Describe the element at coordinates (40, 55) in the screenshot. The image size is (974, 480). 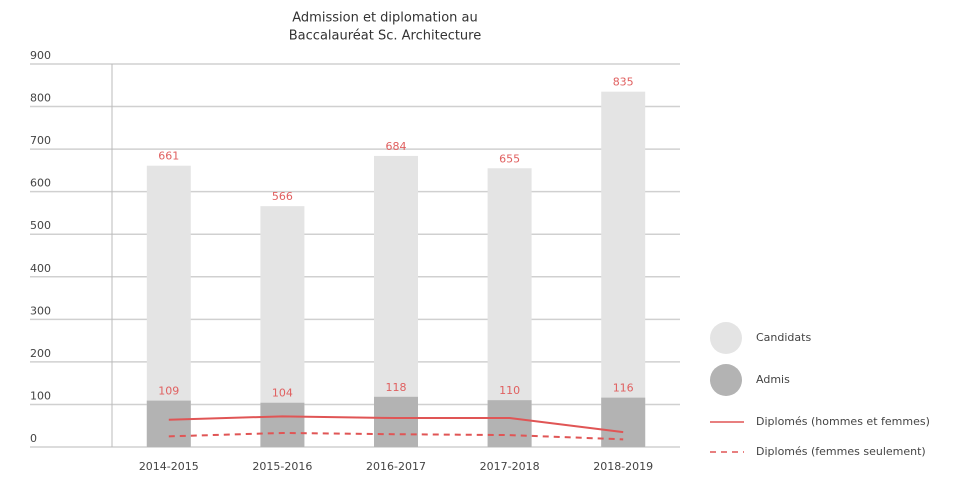
I see `y-tick-label: 900` at that location.